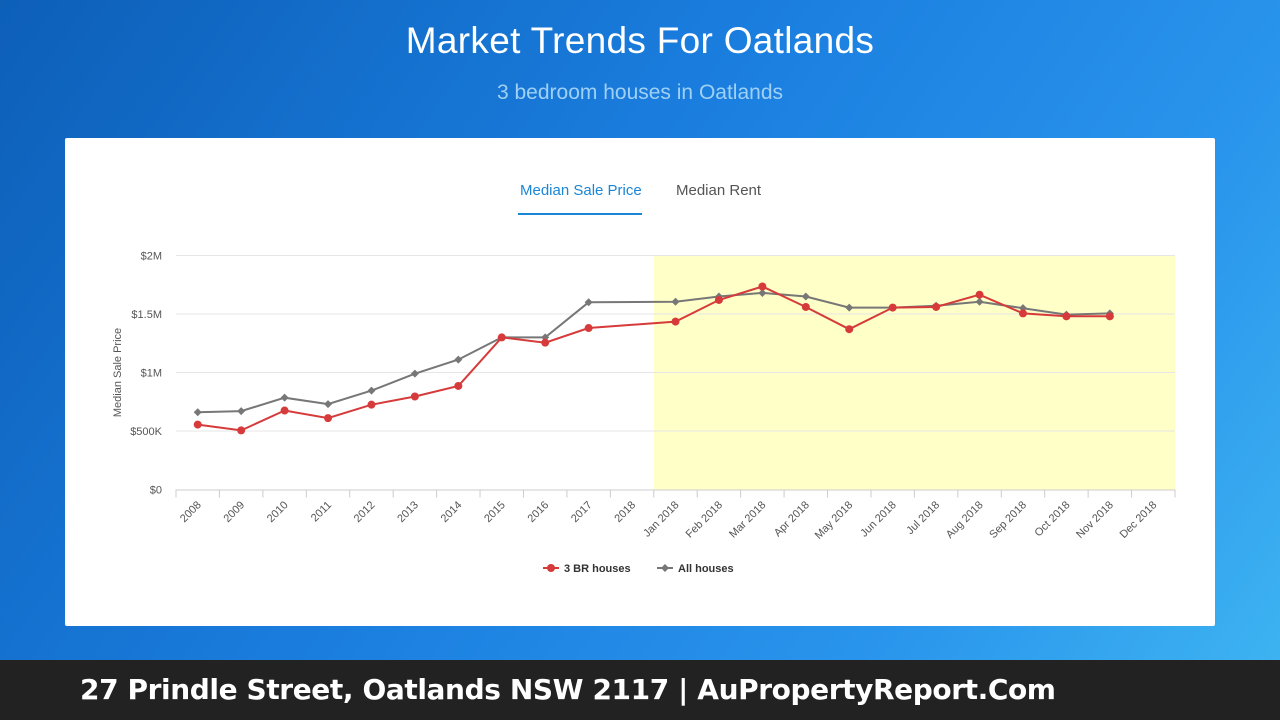  Describe the element at coordinates (580, 214) in the screenshot. I see `active-tab-underline` at that location.